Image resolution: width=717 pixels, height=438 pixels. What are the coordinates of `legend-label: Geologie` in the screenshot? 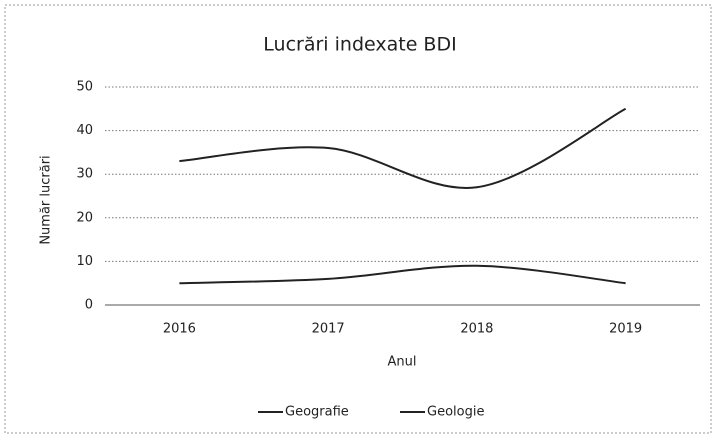 It's located at (455, 412).